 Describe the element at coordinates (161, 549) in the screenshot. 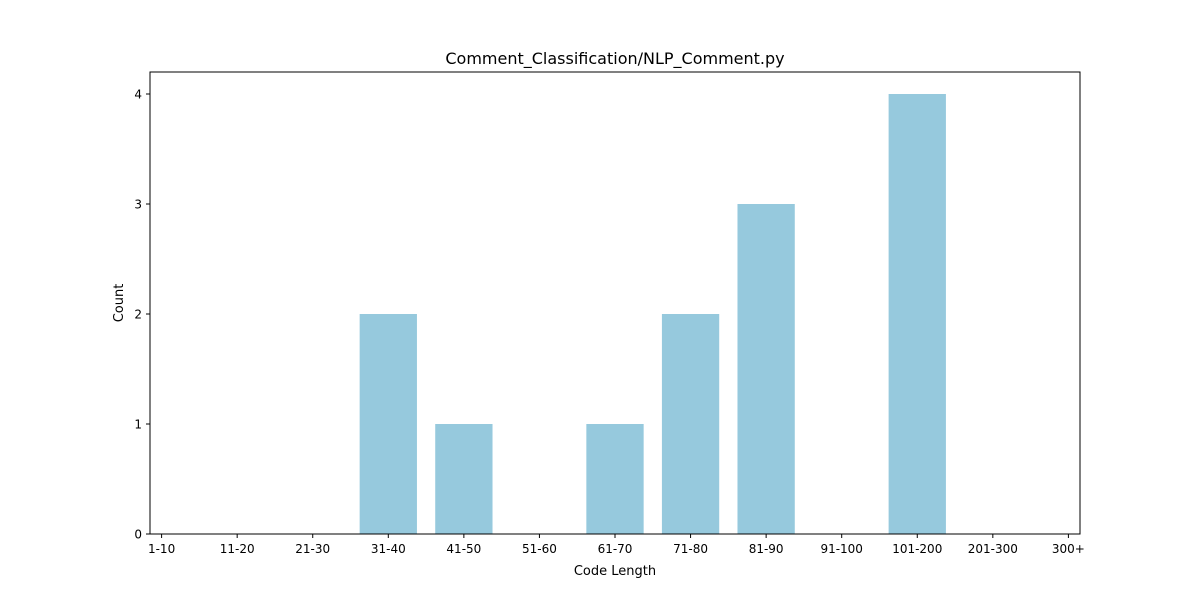

I see `x-tick-label: 1-10` at that location.